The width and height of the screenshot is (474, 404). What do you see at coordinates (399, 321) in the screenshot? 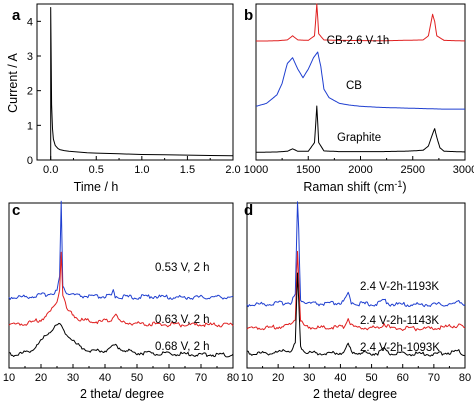
I see `annot-1143k: 2.4 V-2h-1143K` at bounding box center [399, 321].